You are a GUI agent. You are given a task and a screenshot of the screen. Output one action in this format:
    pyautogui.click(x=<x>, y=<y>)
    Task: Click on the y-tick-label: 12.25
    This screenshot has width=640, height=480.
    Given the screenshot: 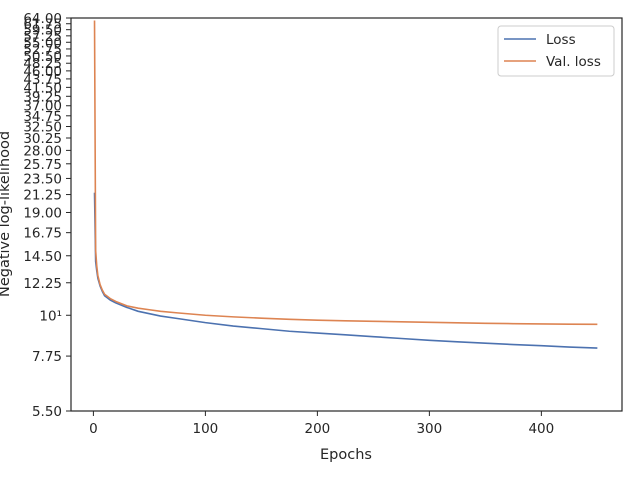 What is the action you would take?
    pyautogui.click(x=42, y=284)
    